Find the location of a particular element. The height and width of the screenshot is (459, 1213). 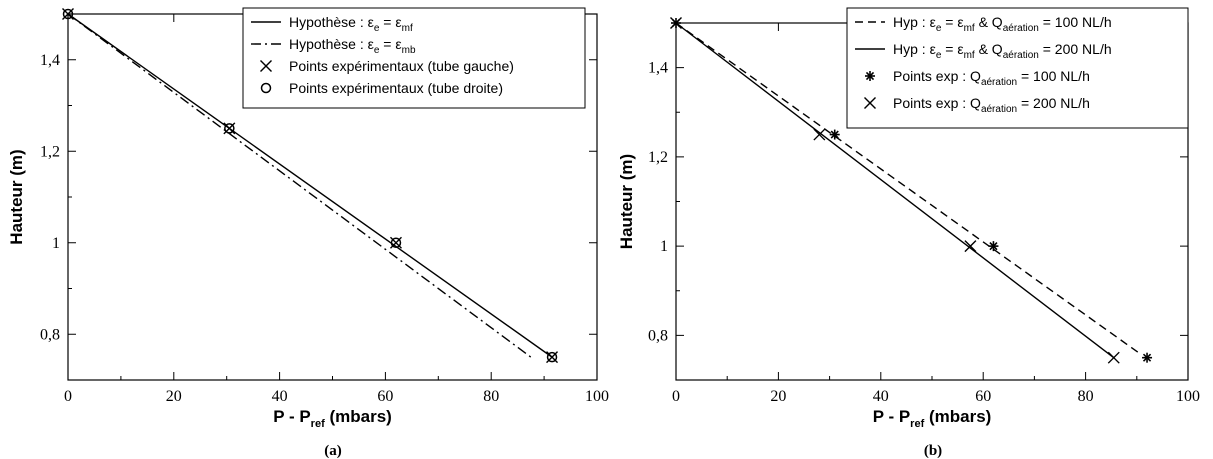

legend-entry-label: Hypothèse : εe = εmf is located at coordinates (351, 24).